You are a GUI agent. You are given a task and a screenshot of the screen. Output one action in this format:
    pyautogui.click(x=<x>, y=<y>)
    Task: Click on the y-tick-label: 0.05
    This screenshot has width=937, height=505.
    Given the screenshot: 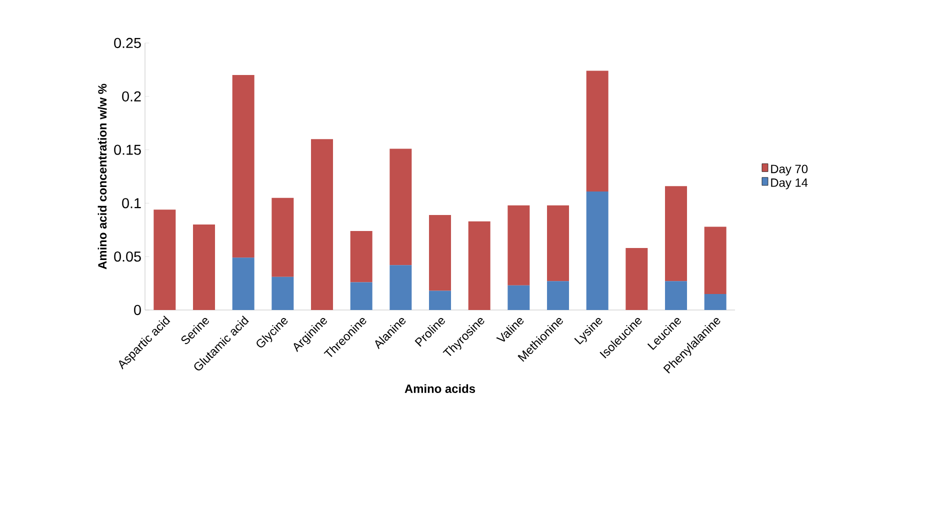 What is the action you would take?
    pyautogui.click(x=127, y=257)
    